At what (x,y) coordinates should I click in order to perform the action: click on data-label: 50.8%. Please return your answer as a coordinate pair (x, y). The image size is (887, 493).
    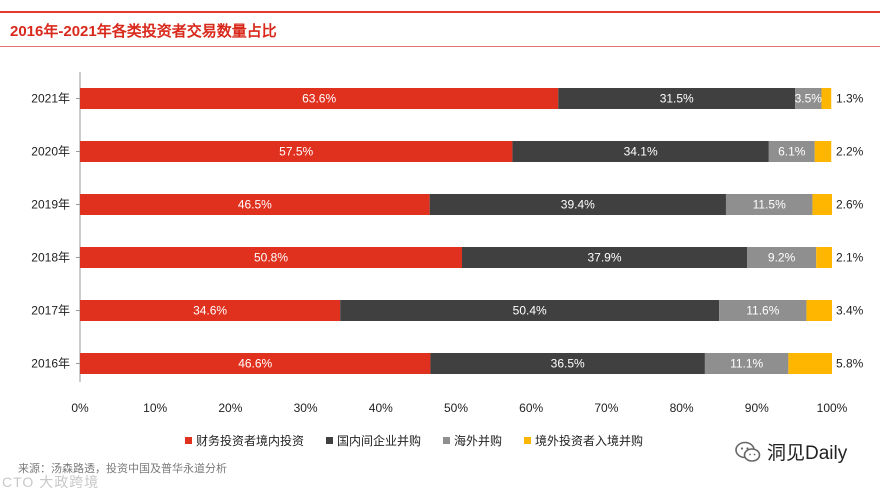
    Looking at the image, I should click on (271, 258).